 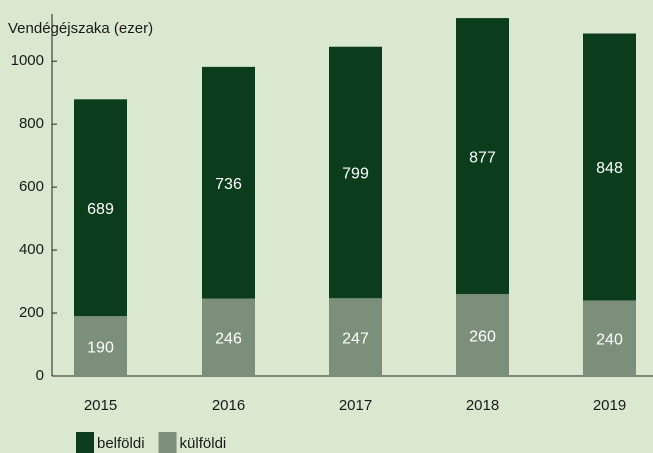 I want to click on x-tick-label: 2016, so click(x=228, y=405).